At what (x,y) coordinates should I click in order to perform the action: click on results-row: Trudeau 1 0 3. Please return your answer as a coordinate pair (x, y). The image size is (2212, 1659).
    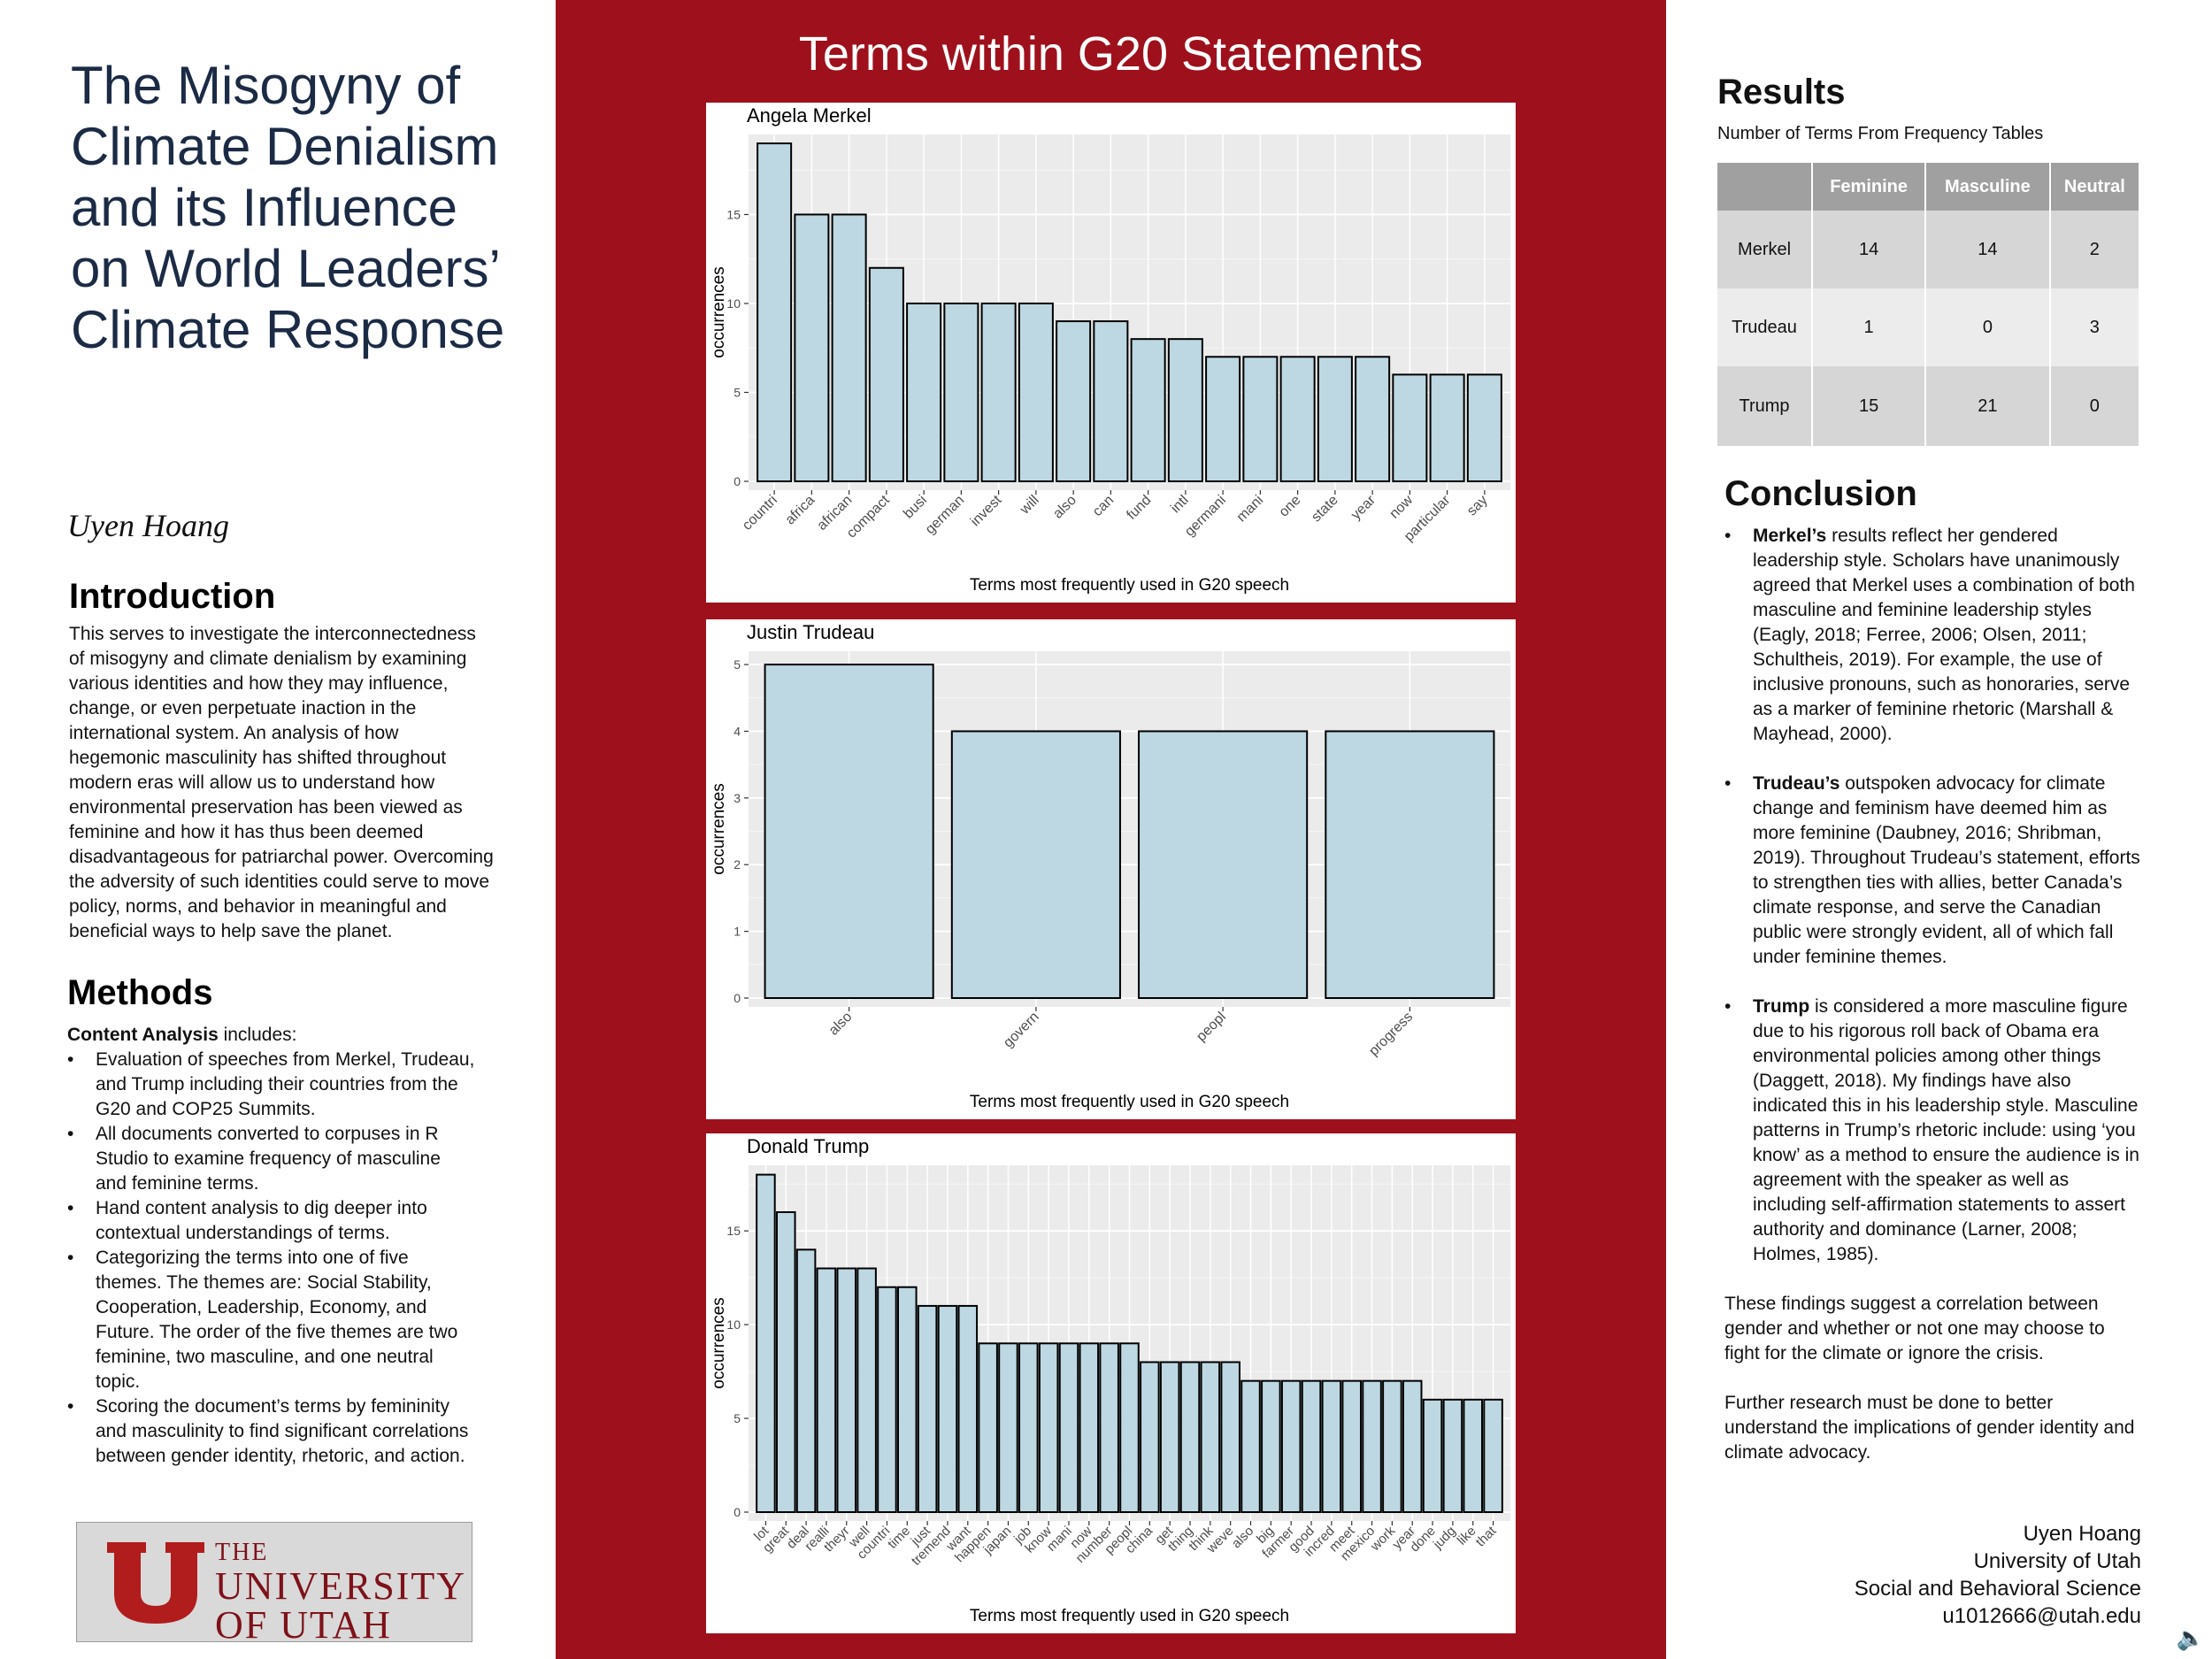
    Looking at the image, I should click on (1928, 327).